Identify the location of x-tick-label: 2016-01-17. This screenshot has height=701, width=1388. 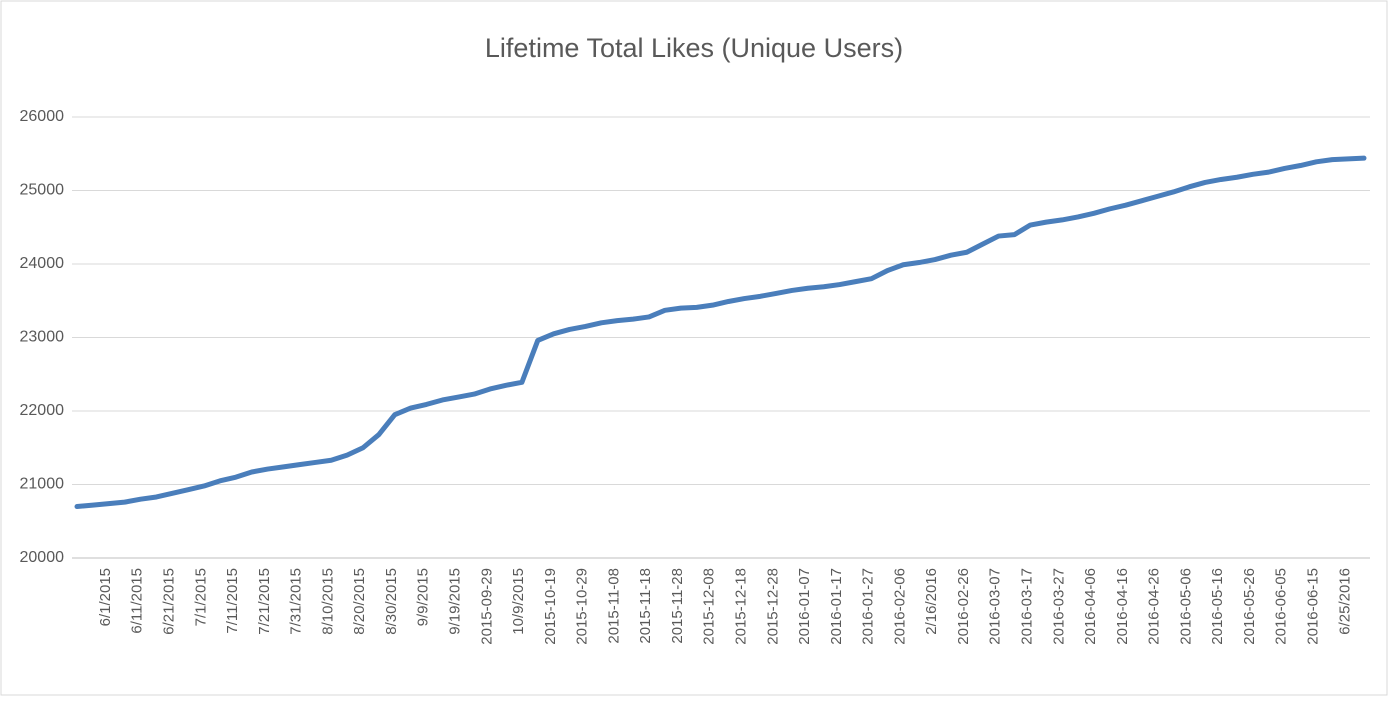
(836, 606).